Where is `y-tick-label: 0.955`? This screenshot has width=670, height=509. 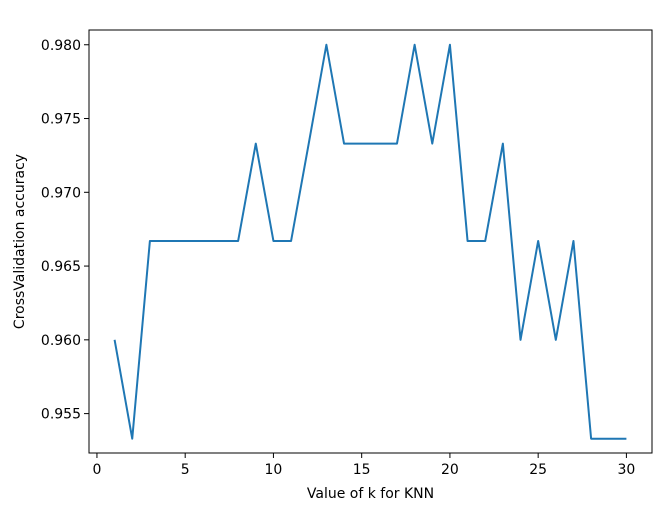
y-tick-label: 0.955 is located at coordinates (61, 415).